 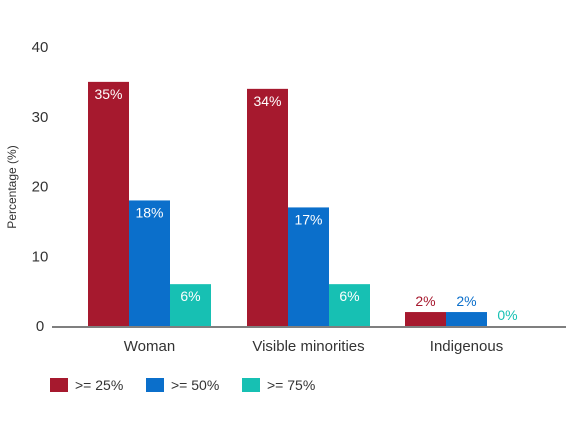 I want to click on legend-item: >= 75%, so click(x=278, y=385).